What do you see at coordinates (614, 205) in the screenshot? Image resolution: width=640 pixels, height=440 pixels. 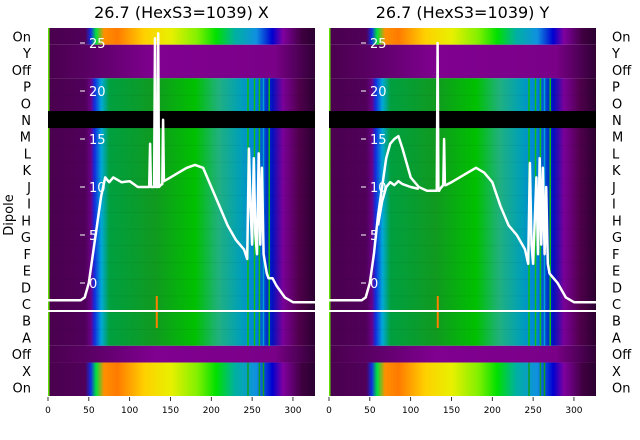 I see `row-label: I` at bounding box center [614, 205].